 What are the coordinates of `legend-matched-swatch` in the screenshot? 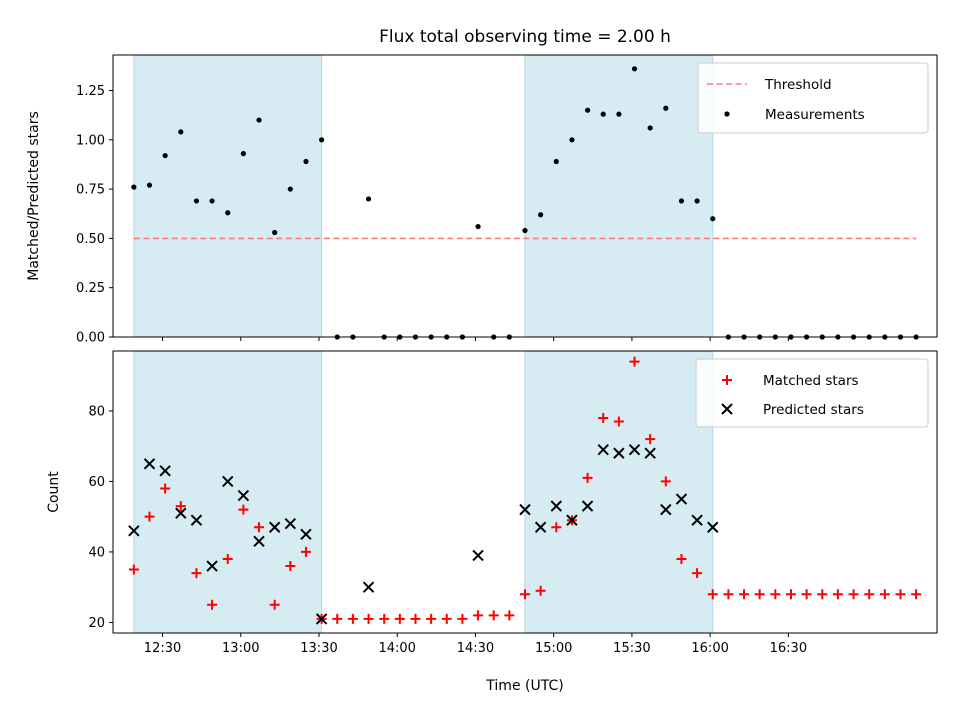 It's located at (727, 380).